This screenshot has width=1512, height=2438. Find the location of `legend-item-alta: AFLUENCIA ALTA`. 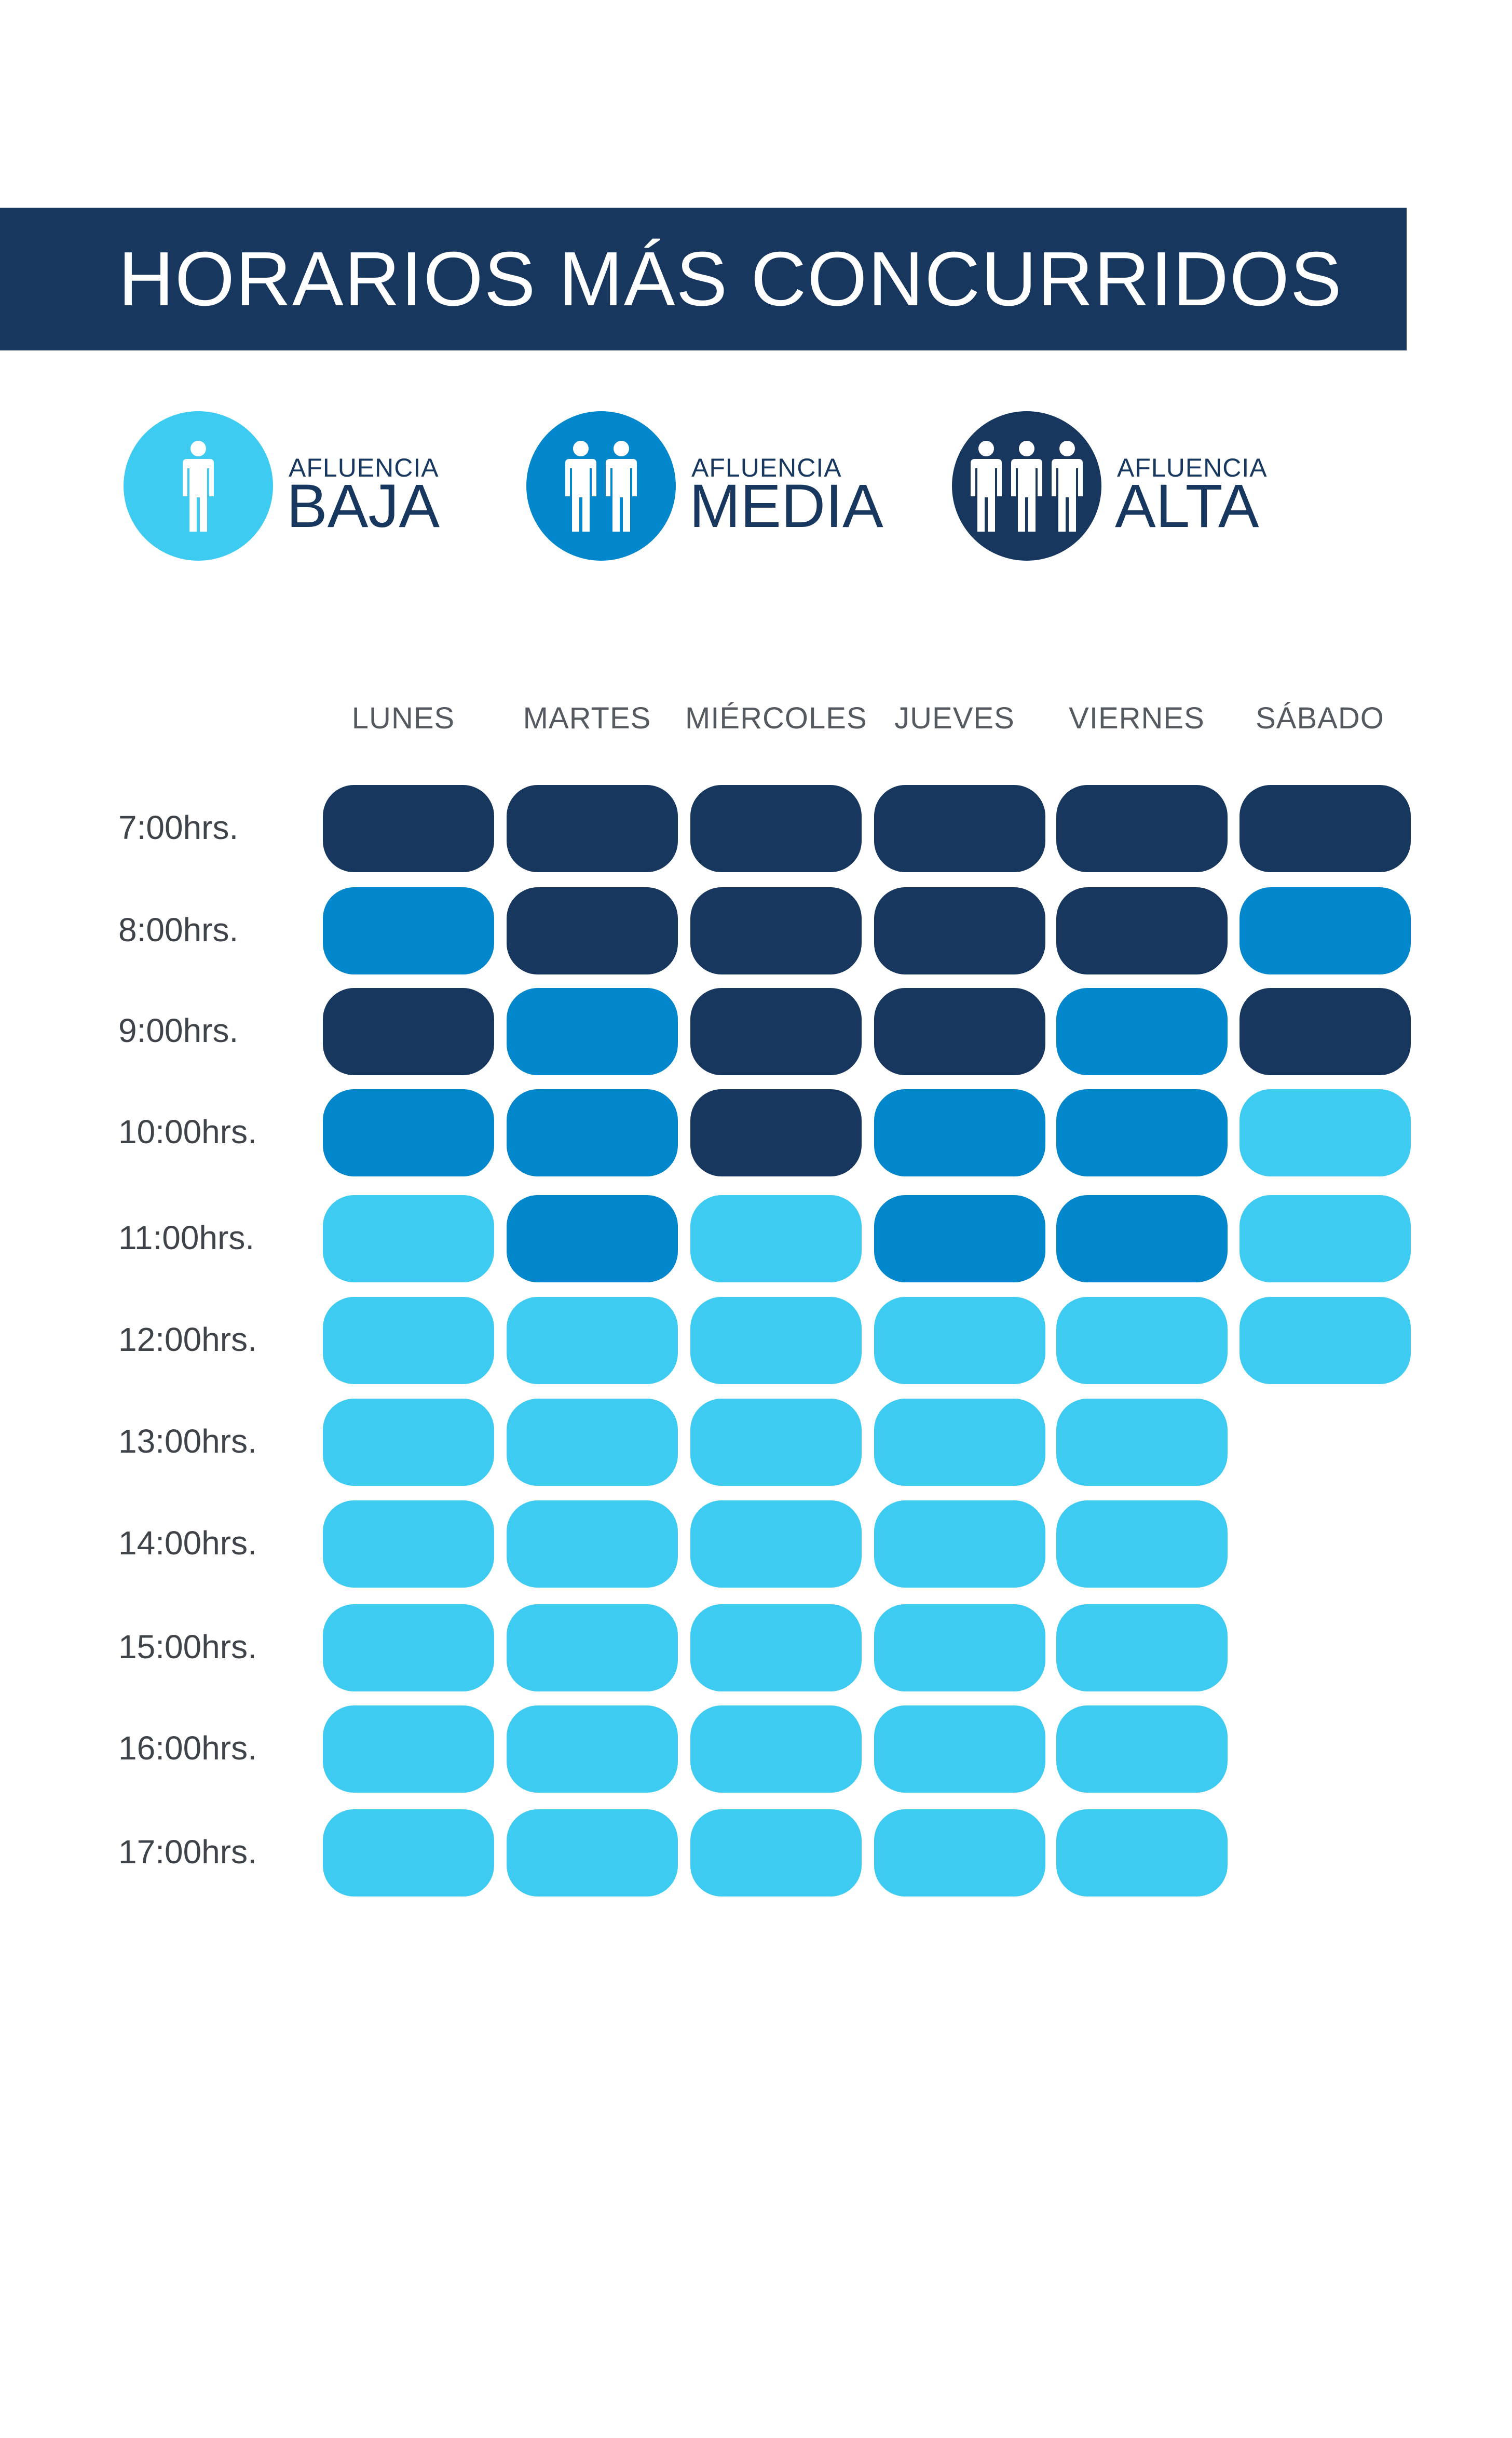

legend-item-alta: AFLUENCIA ALTA is located at coordinates (1149, 486).